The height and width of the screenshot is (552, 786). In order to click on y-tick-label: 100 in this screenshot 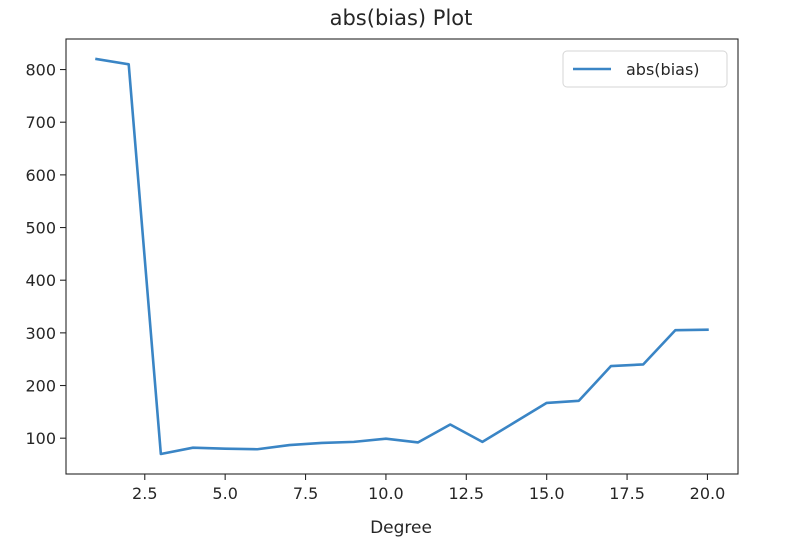, I will do `click(40, 438)`.